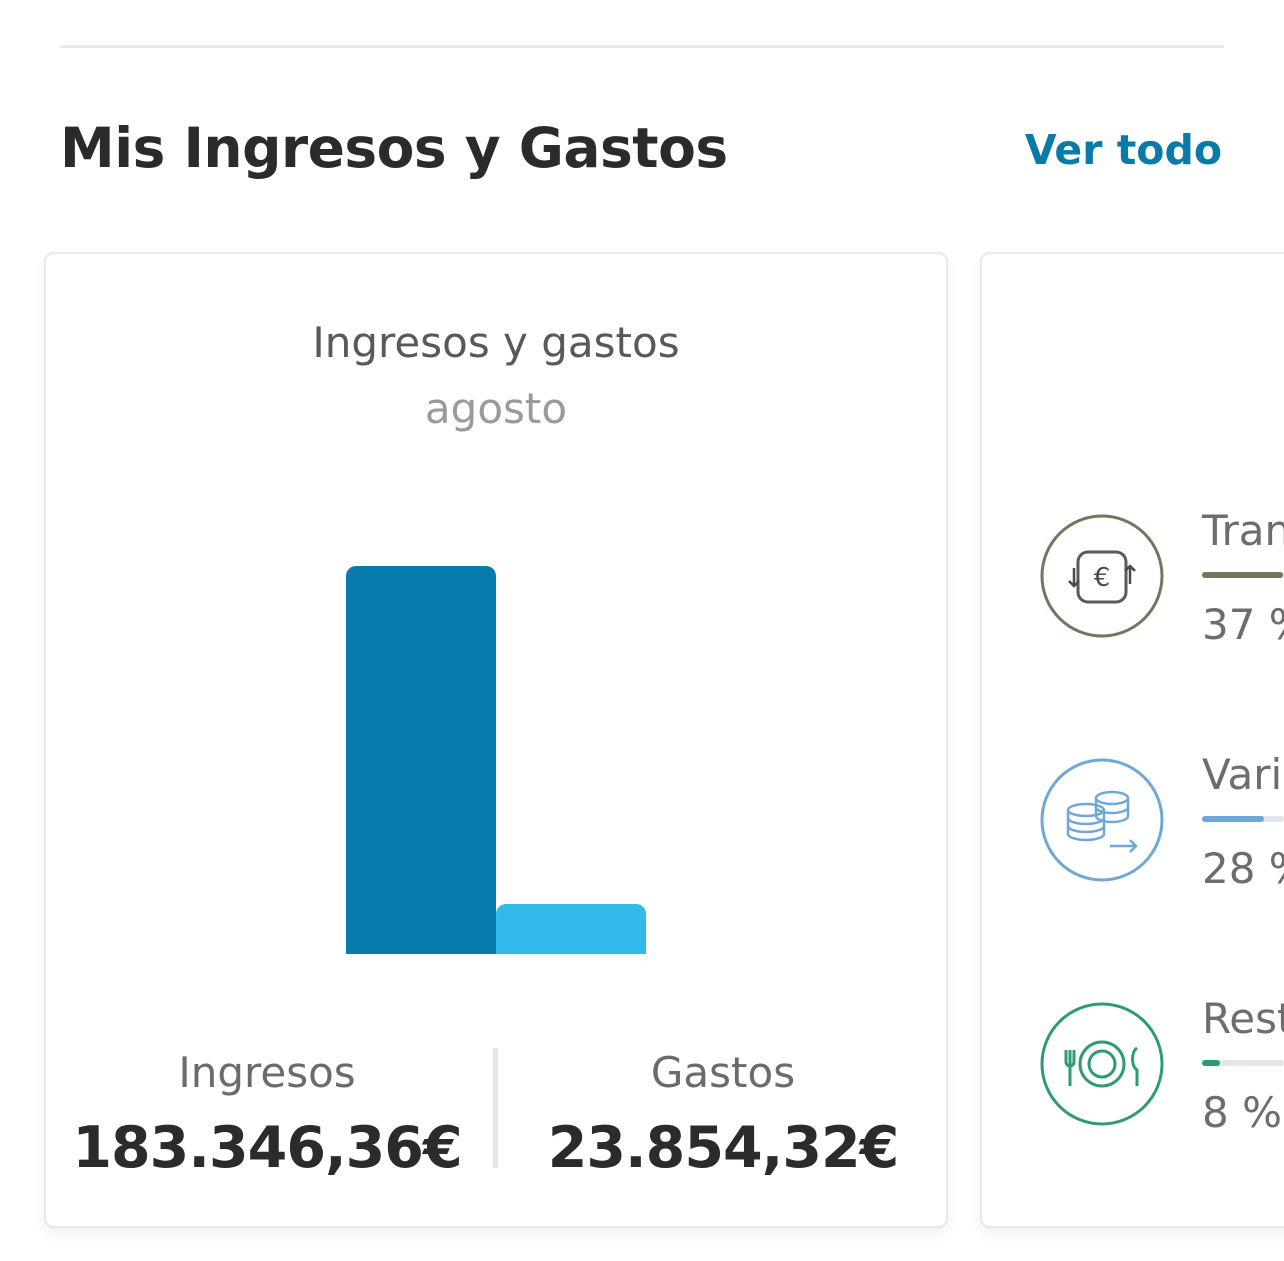 This screenshot has width=1284, height=1261. I want to click on category-progress-various, so click(1243, 819).